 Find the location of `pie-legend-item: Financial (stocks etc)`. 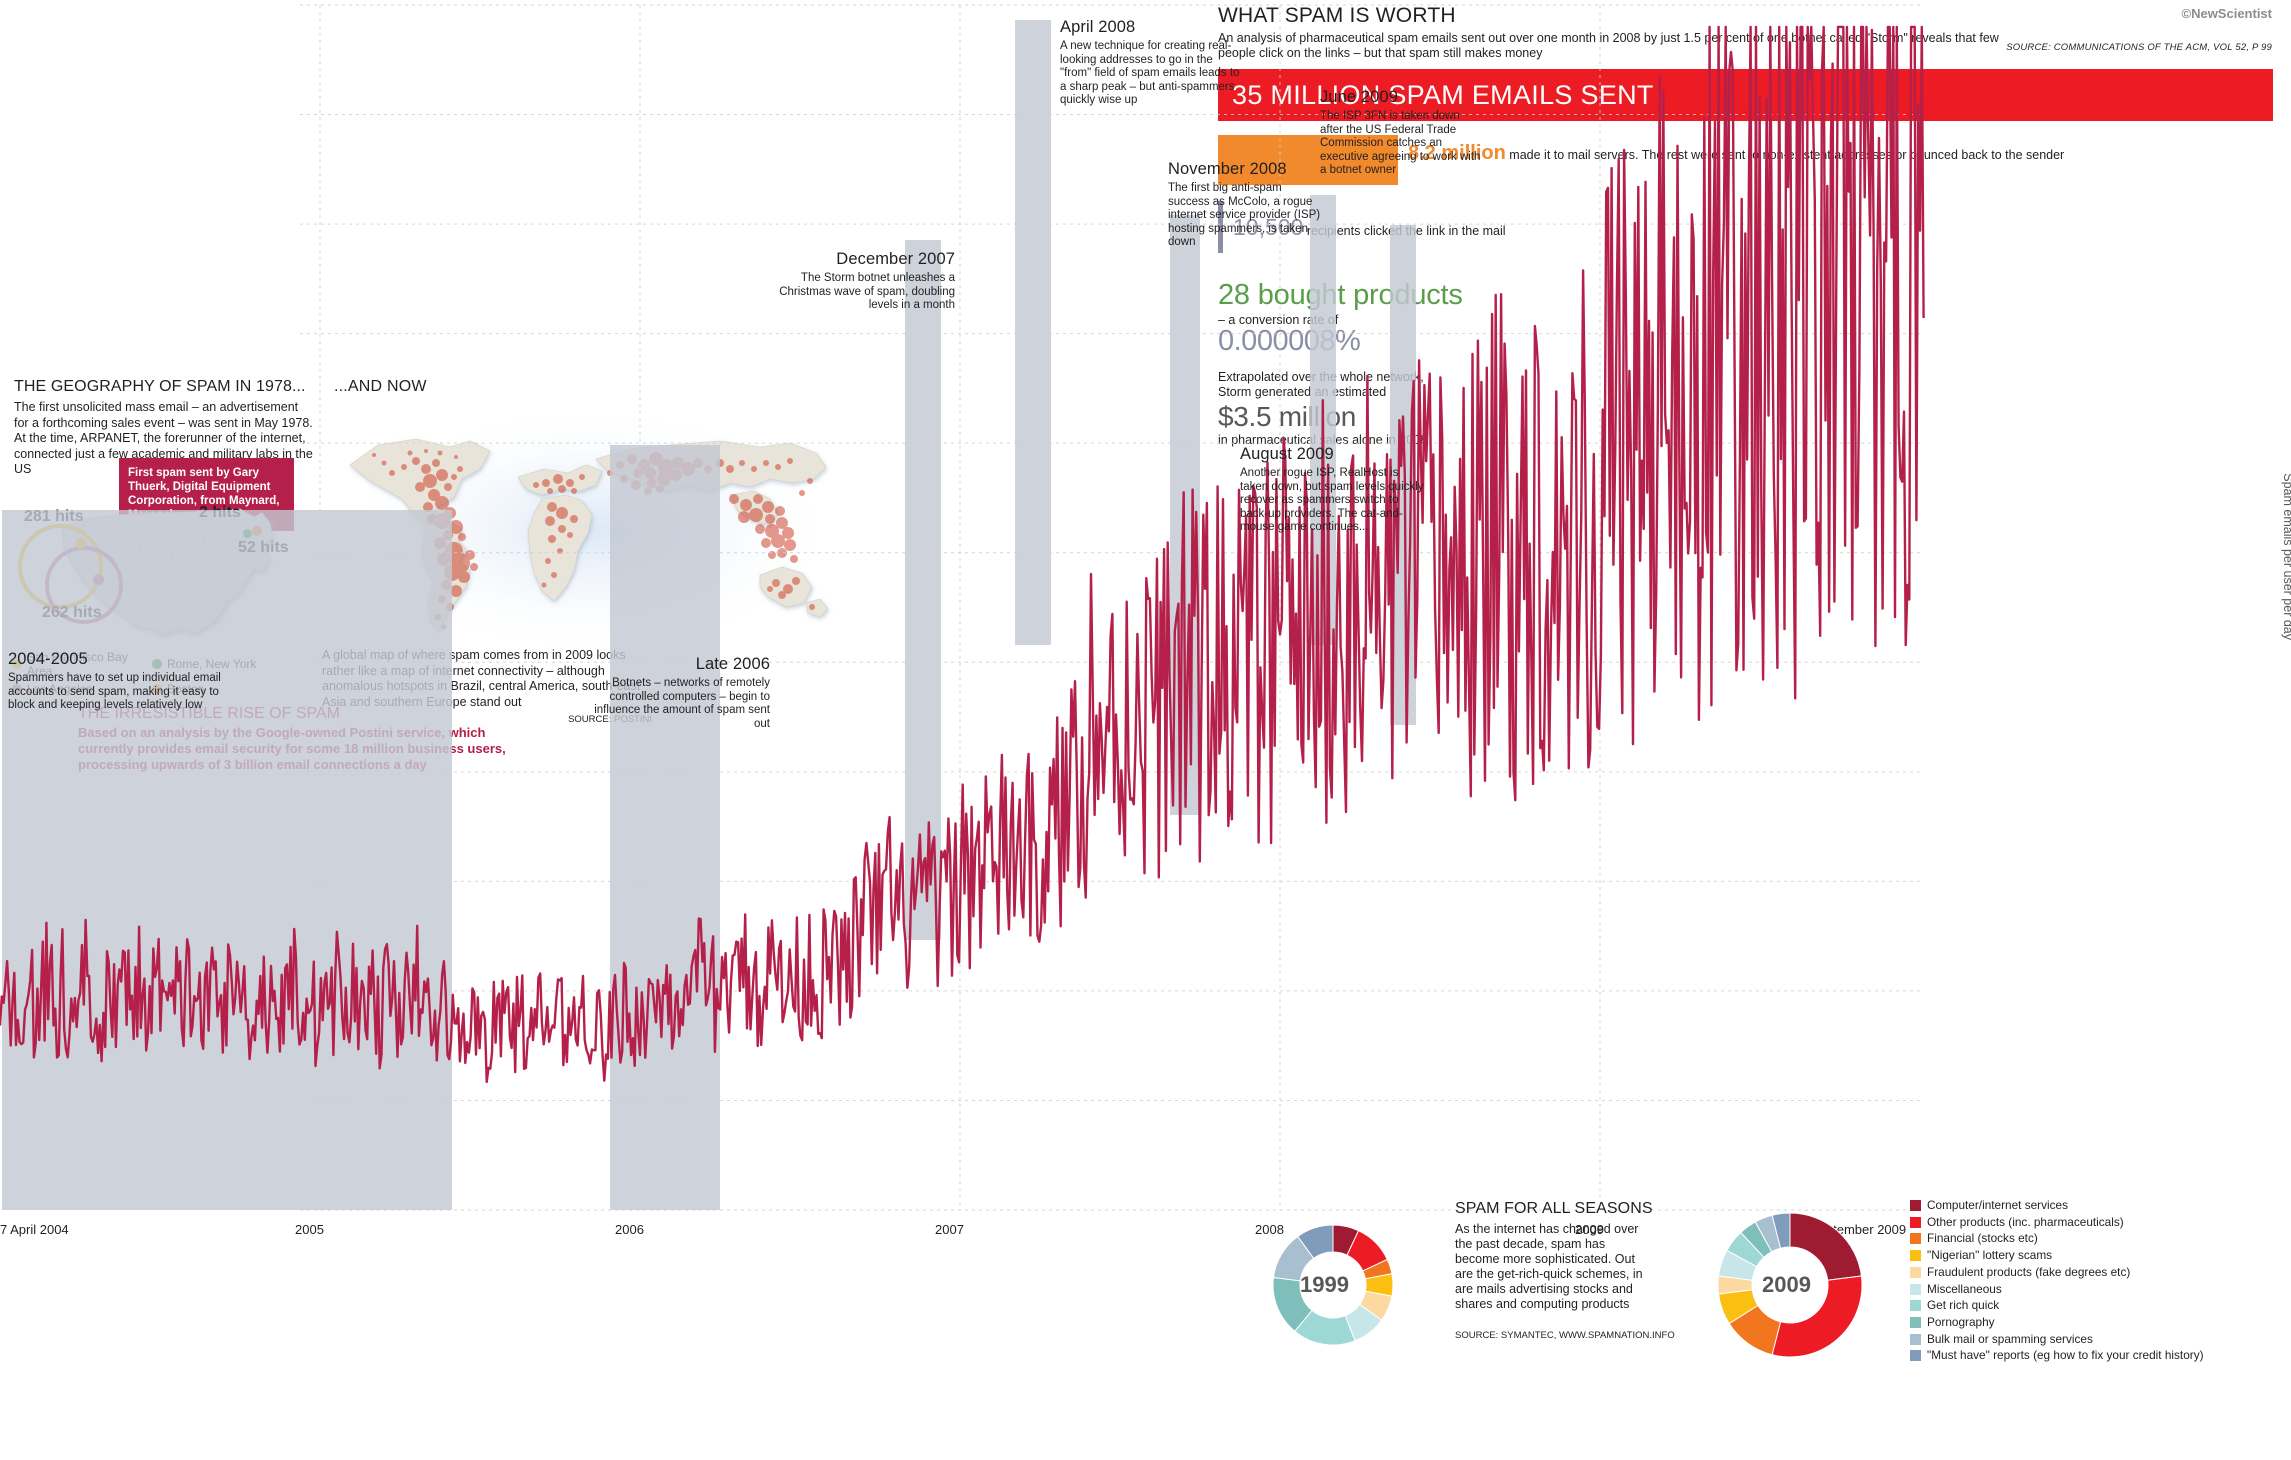

pie-legend-item: Financial (stocks etc) is located at coordinates (2100, 1238).